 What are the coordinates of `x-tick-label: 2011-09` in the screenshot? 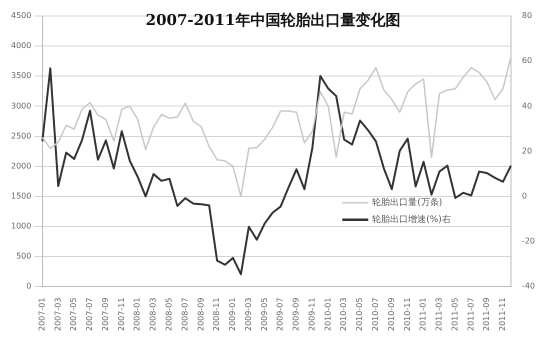 It's located at (487, 315).